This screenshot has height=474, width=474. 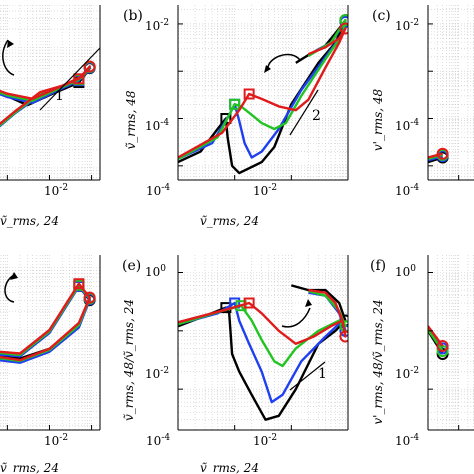 I want to click on panel-2-frame, so click(x=450, y=93).